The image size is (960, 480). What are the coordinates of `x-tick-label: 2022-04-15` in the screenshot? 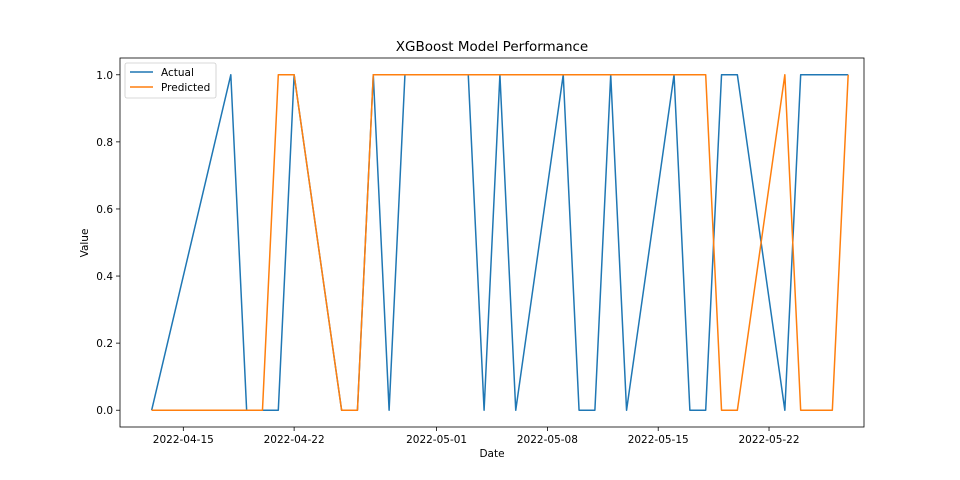 It's located at (183, 440).